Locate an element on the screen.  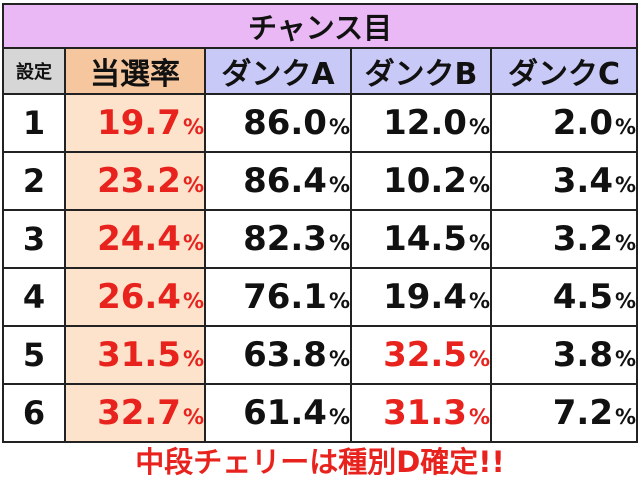
dunk-a-cell: 82.3% is located at coordinates (278, 239).